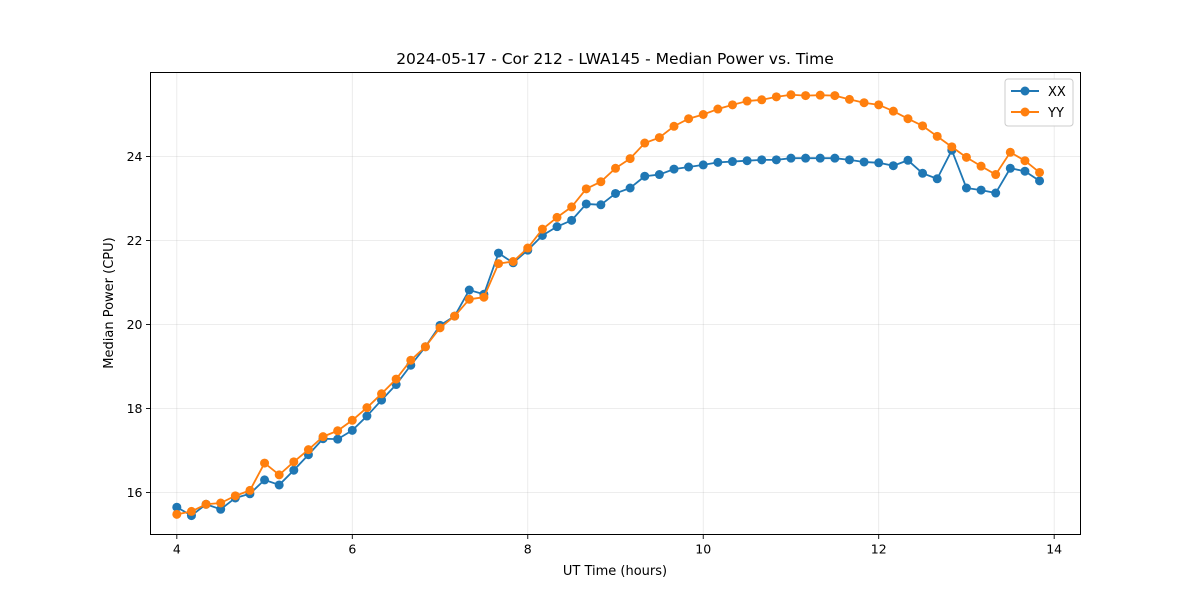 The height and width of the screenshot is (600, 1200). Describe the element at coordinates (1039, 102) in the screenshot. I see `legend: XX YY` at that location.